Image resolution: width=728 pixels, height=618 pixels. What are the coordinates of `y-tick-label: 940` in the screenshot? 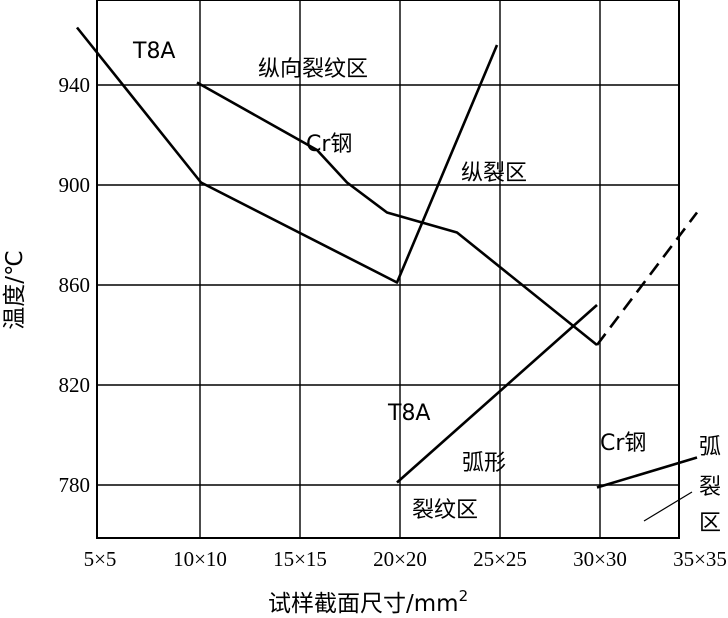 It's located at (75, 85).